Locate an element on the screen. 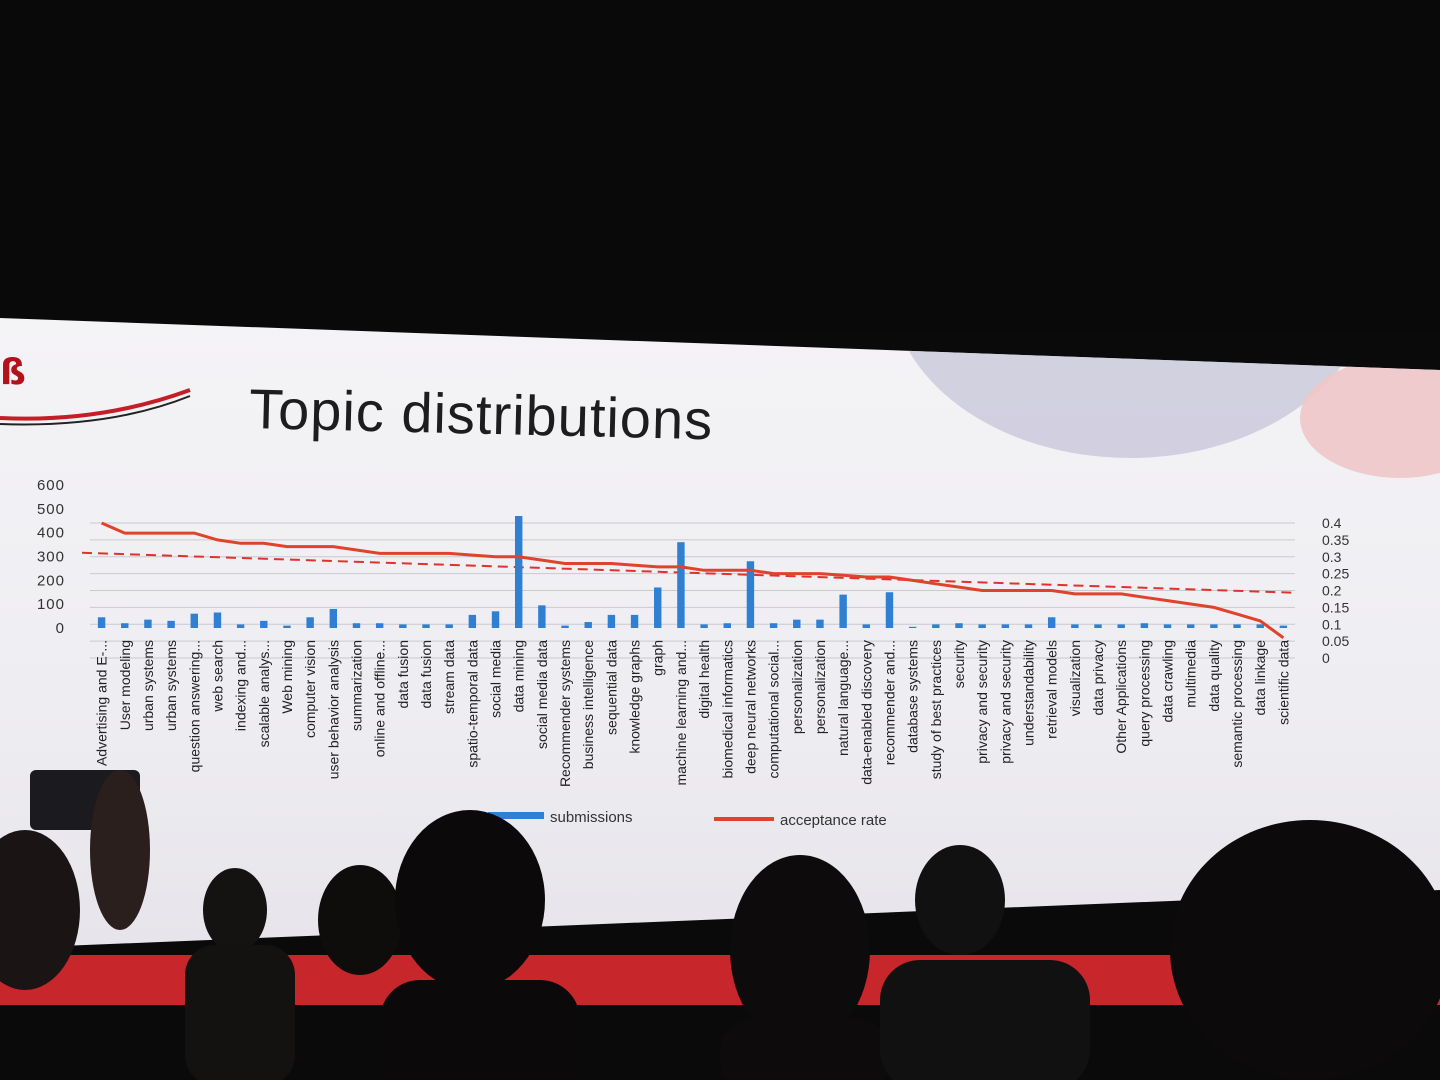 The width and height of the screenshot is (1440, 1080). category-label: user behavior analysis is located at coordinates (333, 709).